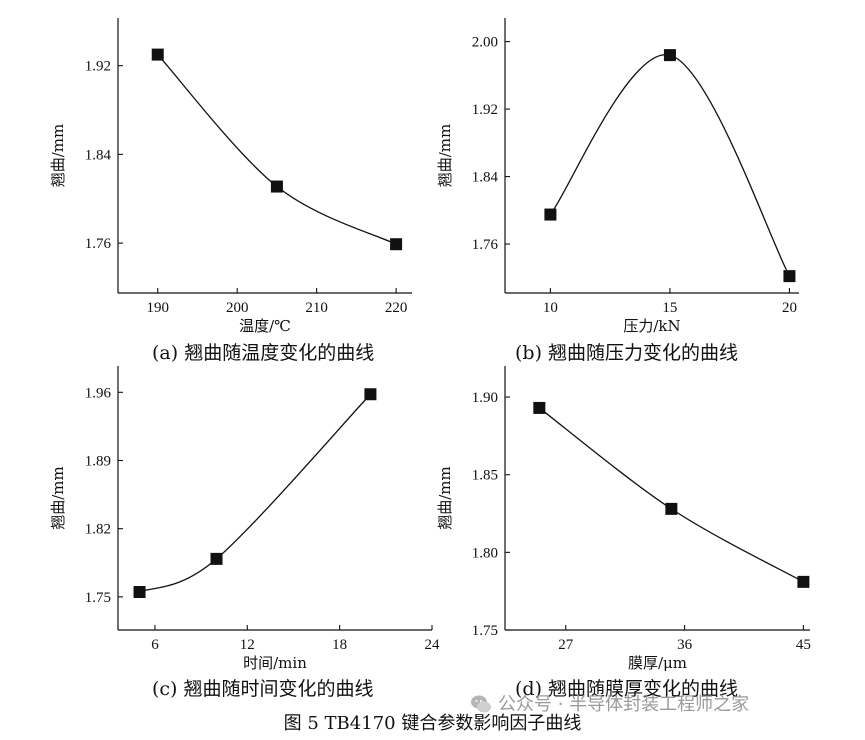 The height and width of the screenshot is (740, 865). I want to click on watermark: 公众号 · 半导体封装工程师之家, so click(609, 703).